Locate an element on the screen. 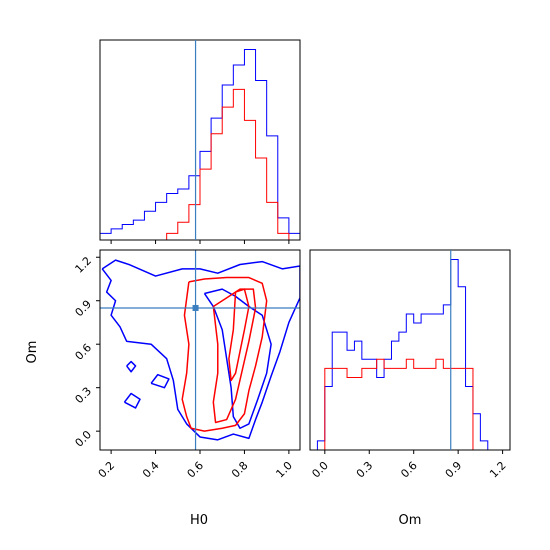 This screenshot has width=550, height=550. contour-lines is located at coordinates (200, 350).